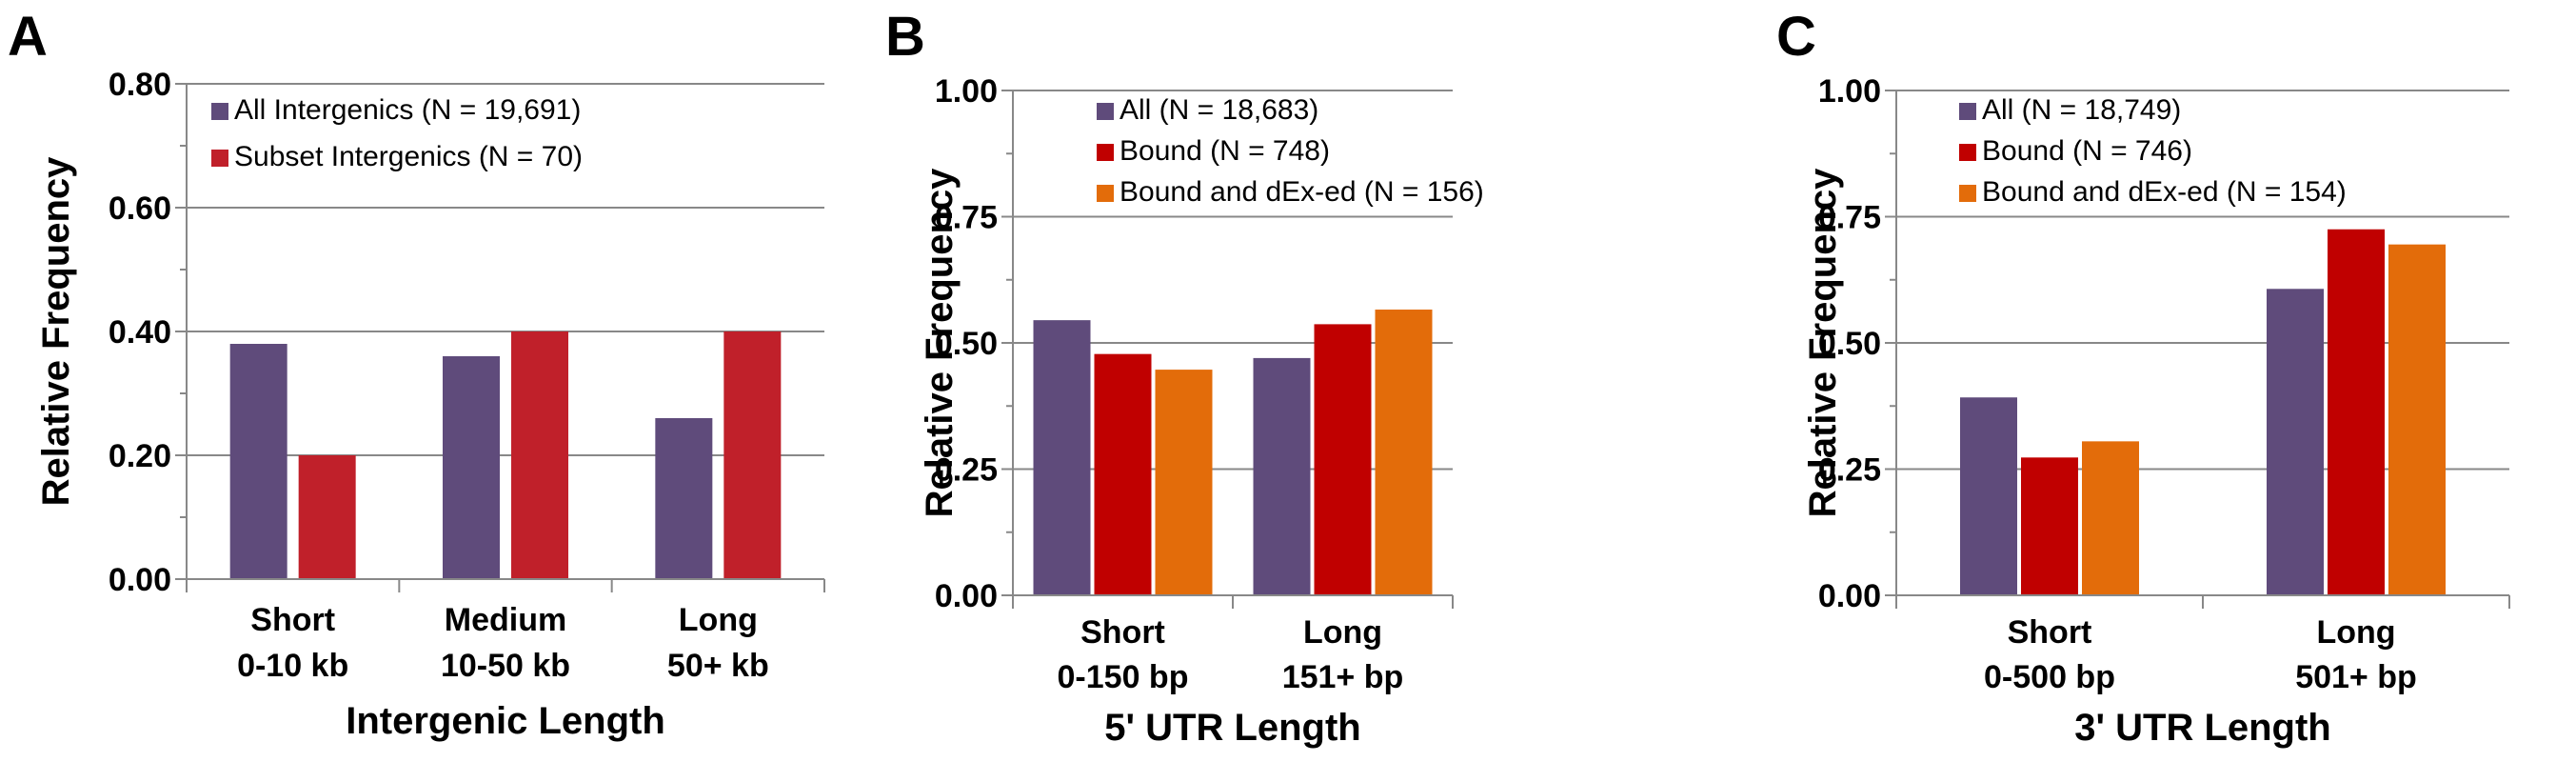 The image size is (2576, 762). What do you see at coordinates (140, 332) in the screenshot?
I see `y-tick-label: 0.40` at bounding box center [140, 332].